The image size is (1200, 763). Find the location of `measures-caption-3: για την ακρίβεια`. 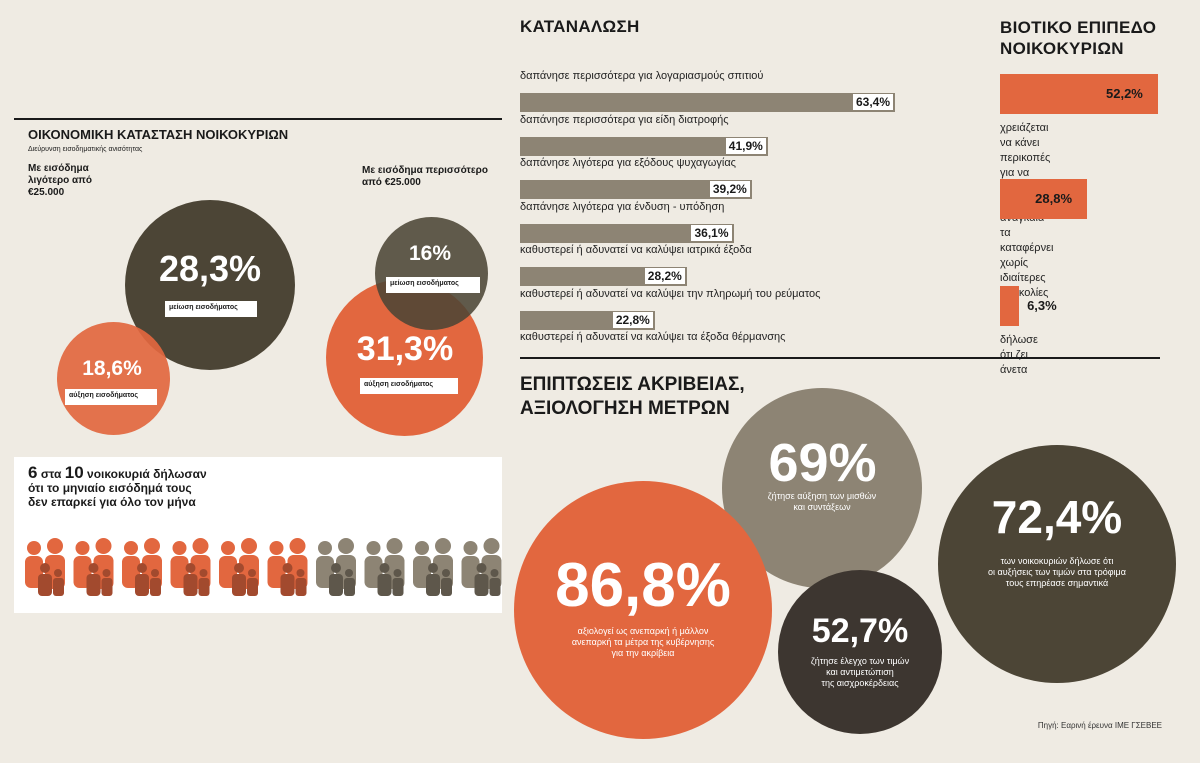

measures-caption-3: για την ακρίβεια is located at coordinates (643, 653).